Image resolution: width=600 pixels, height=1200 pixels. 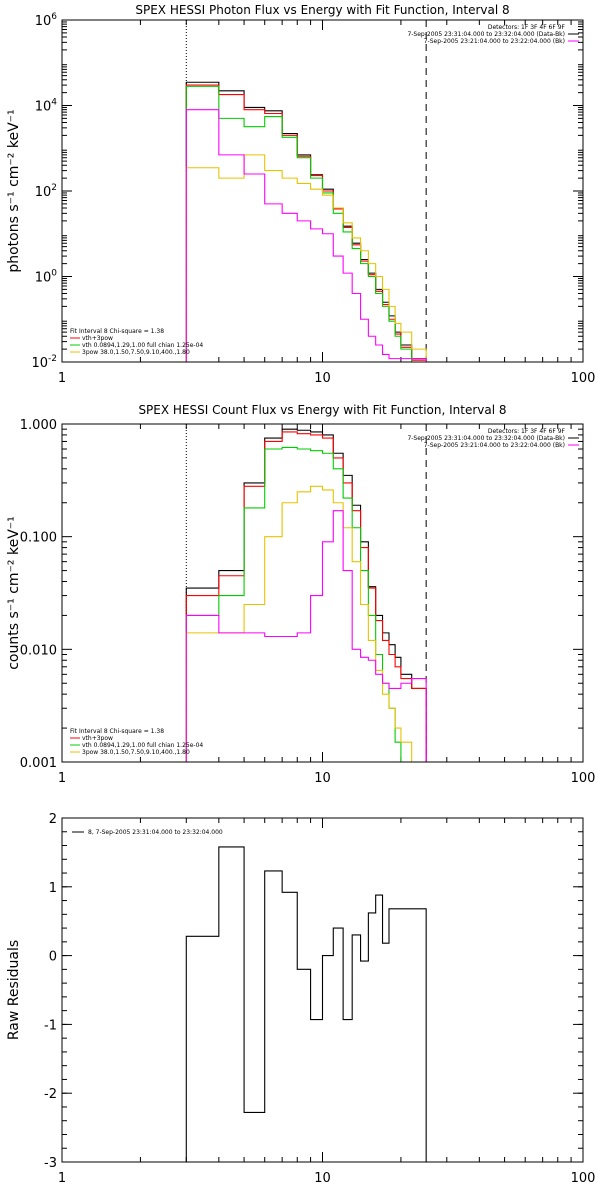 What do you see at coordinates (38, 763) in the screenshot?
I see `y-tick-label: 0.001` at bounding box center [38, 763].